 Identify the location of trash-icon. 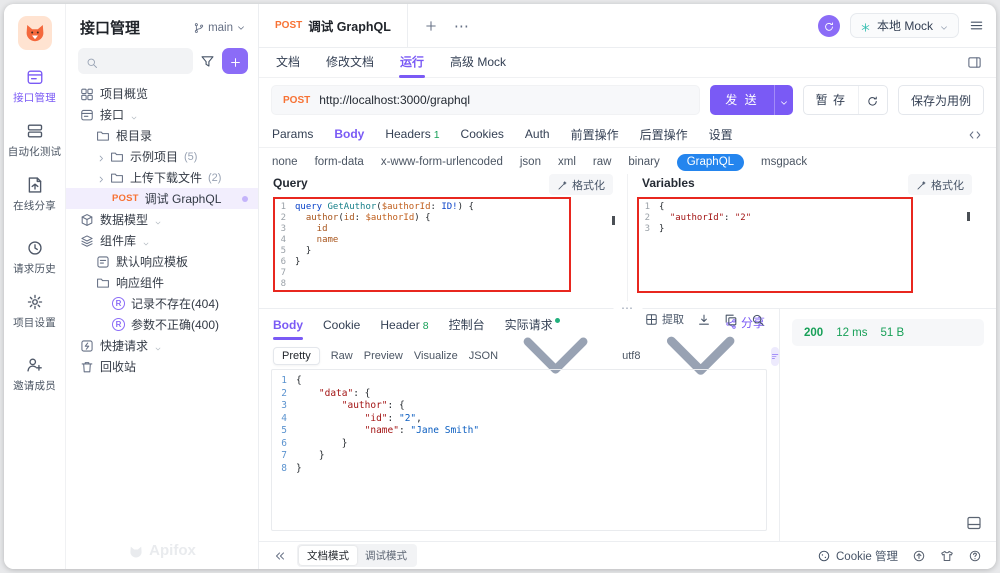
(87, 367).